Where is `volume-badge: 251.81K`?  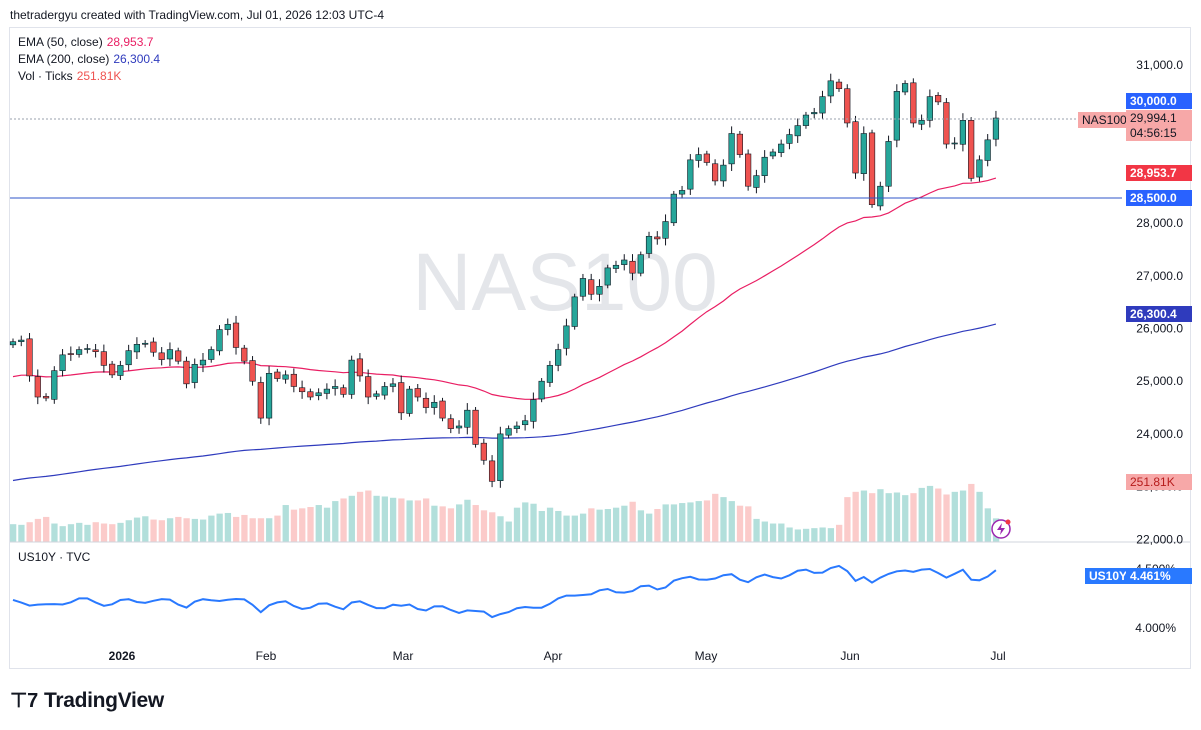 volume-badge: 251.81K is located at coordinates (1159, 482).